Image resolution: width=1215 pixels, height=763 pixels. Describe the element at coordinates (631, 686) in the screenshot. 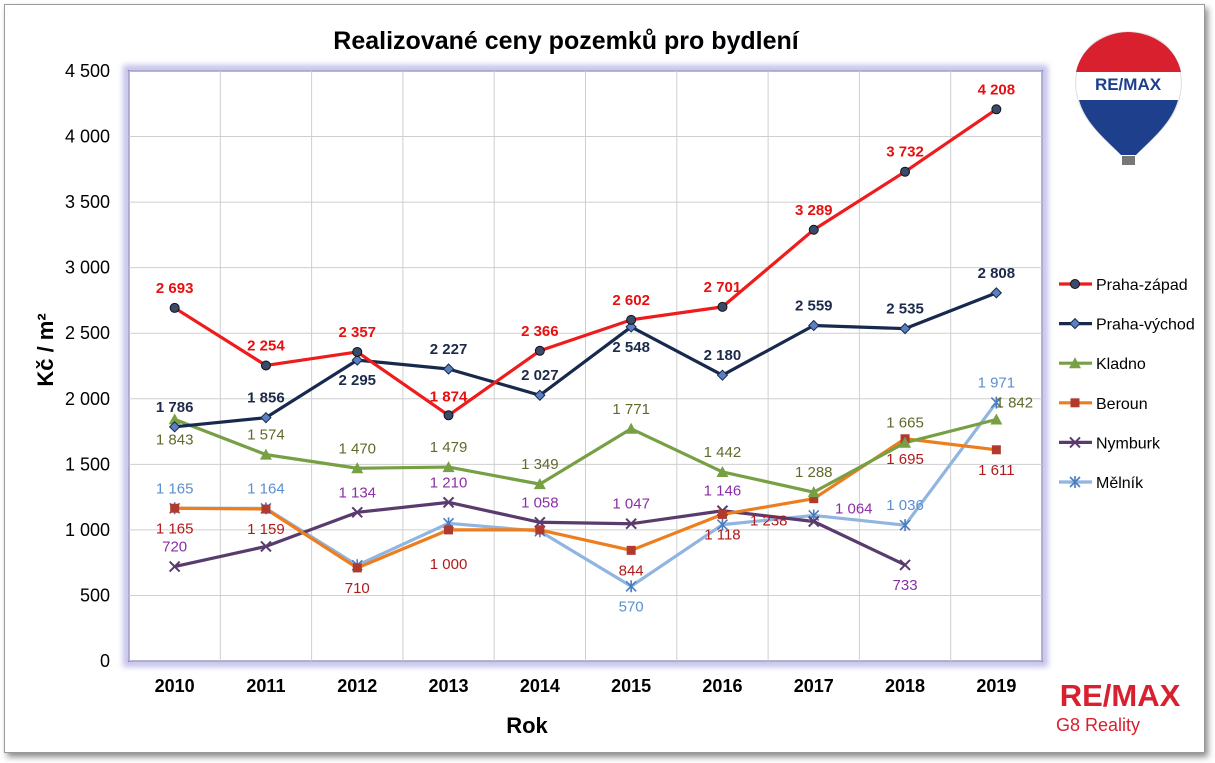

I see `x-tick-label: 2015` at that location.